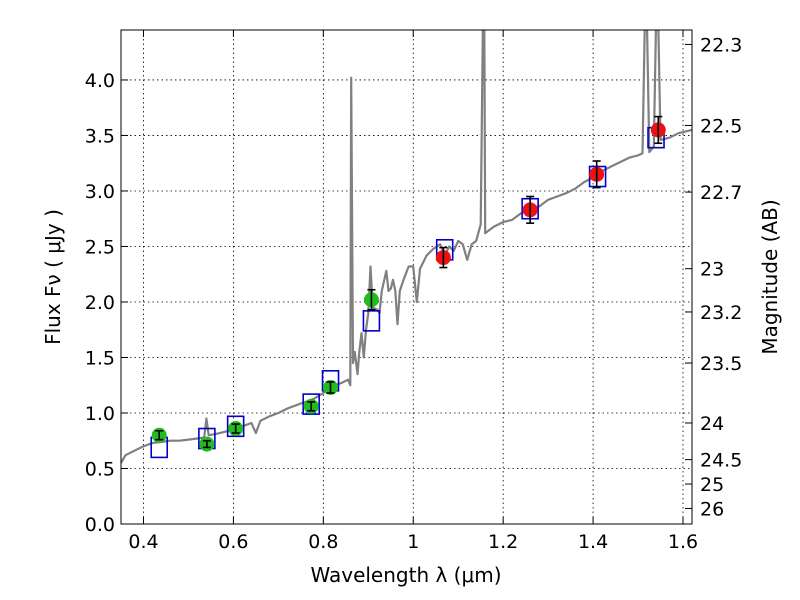  What do you see at coordinates (712, 424) in the screenshot?
I see `right-tick-label: 24` at bounding box center [712, 424].